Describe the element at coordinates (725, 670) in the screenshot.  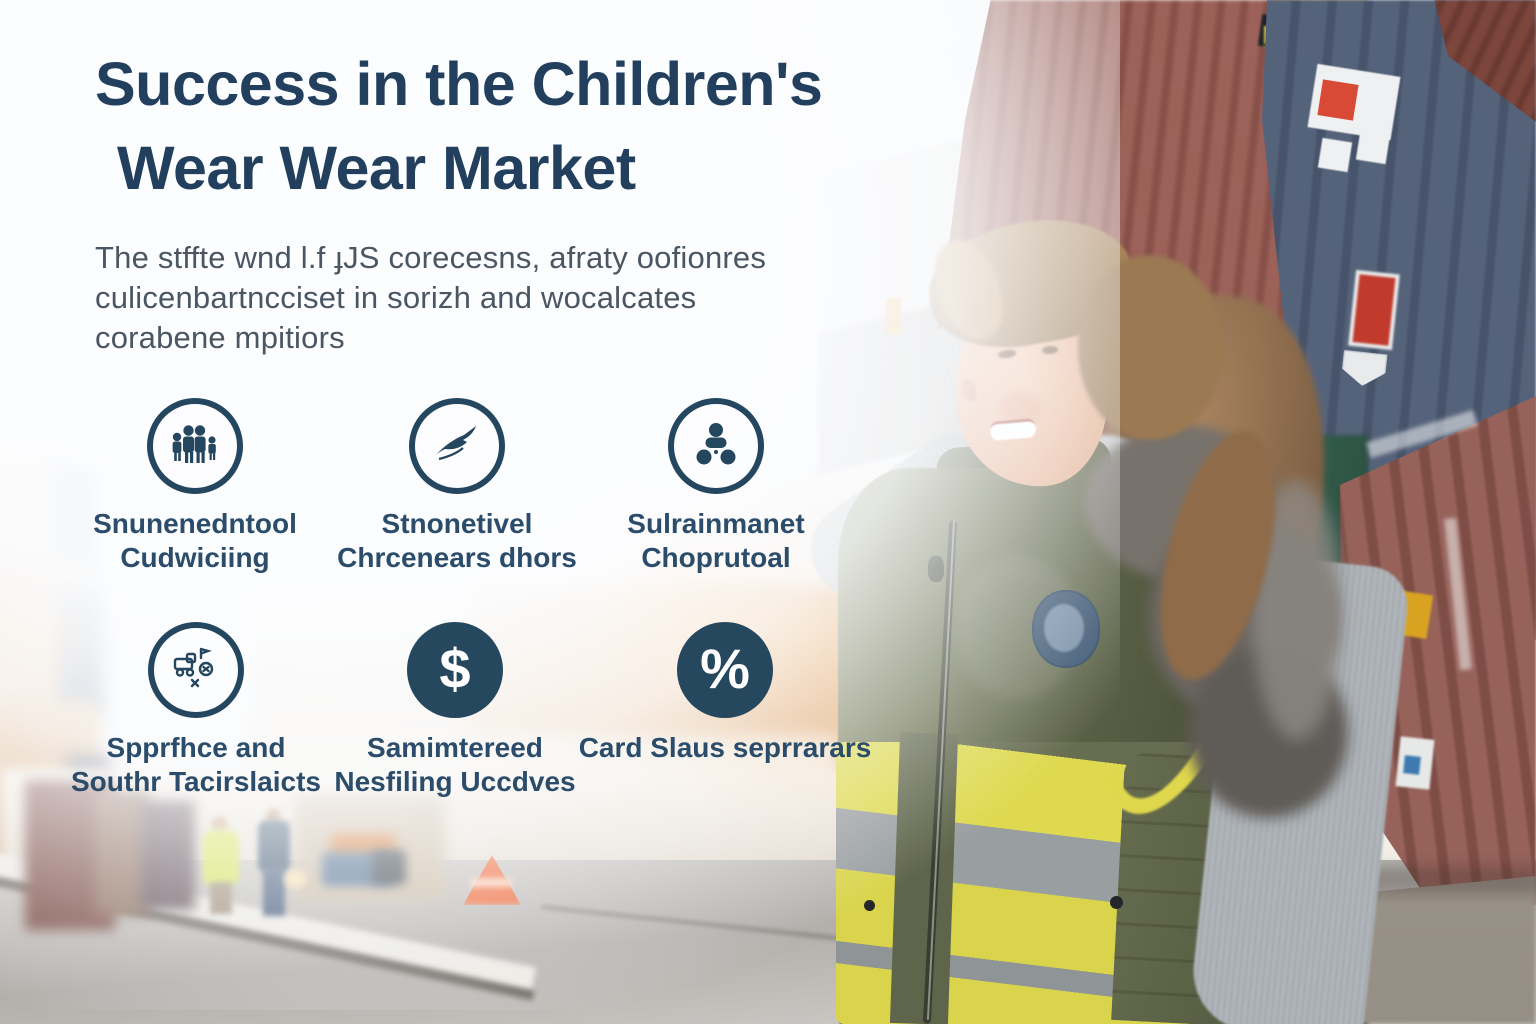
I see `percent-icon: %` at that location.